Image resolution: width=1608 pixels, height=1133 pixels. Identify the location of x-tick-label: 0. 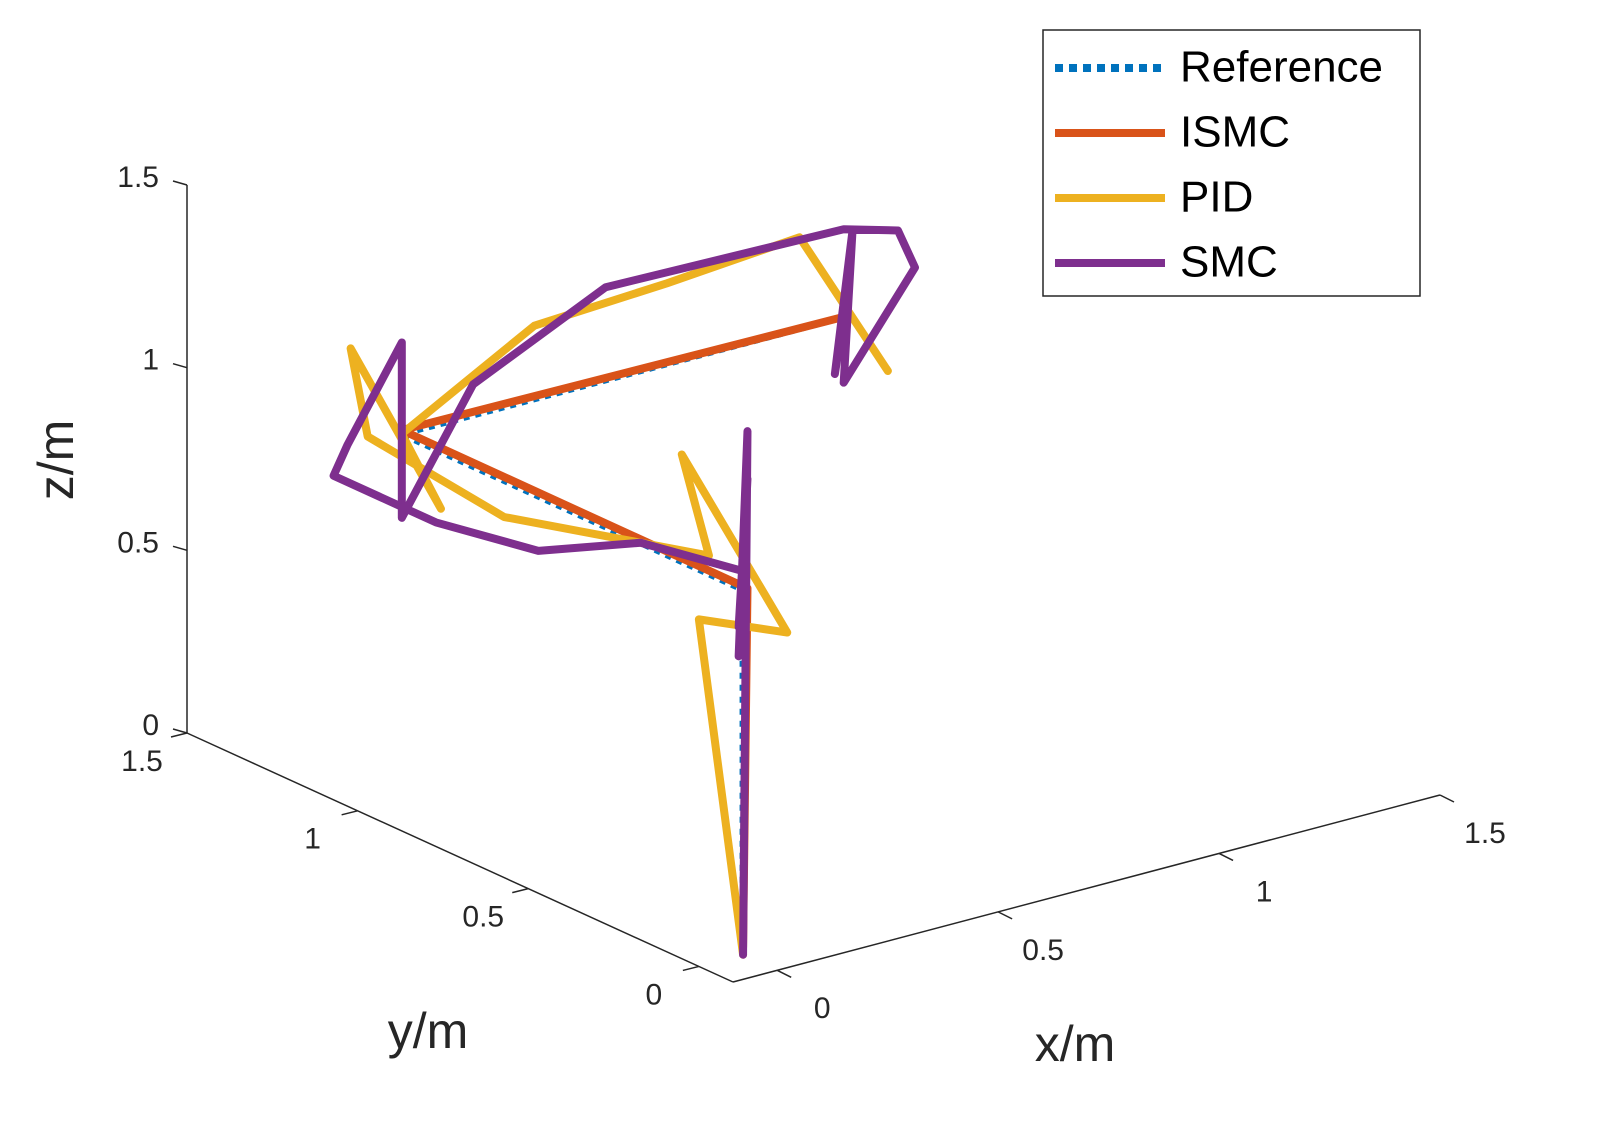
(822, 1008).